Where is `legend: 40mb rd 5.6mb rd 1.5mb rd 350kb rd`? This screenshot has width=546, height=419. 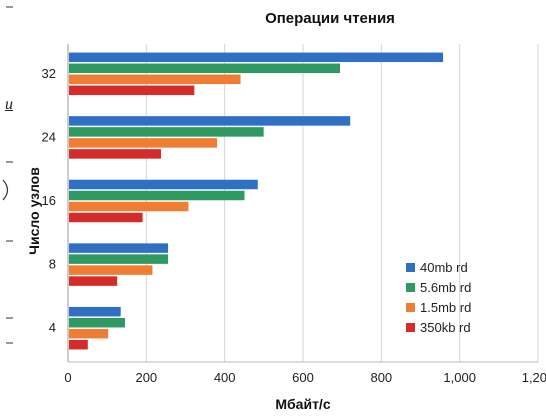
legend: 40mb rd 5.6mb rd 1.5mb rd 350kb rd is located at coordinates (438, 298).